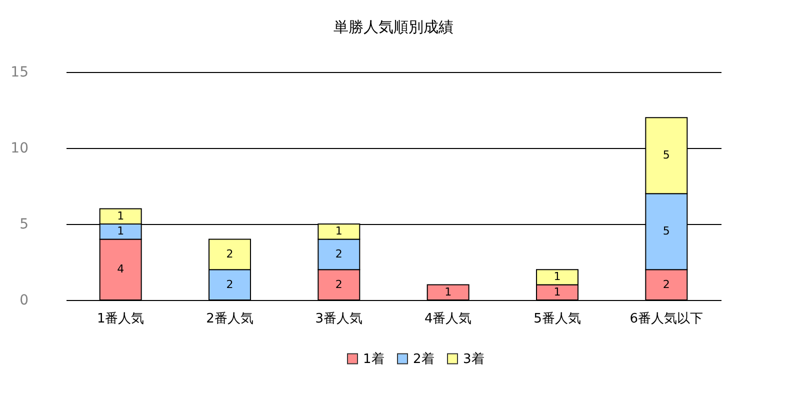  I want to click on x-tick-label: 1番人気, so click(120, 319).